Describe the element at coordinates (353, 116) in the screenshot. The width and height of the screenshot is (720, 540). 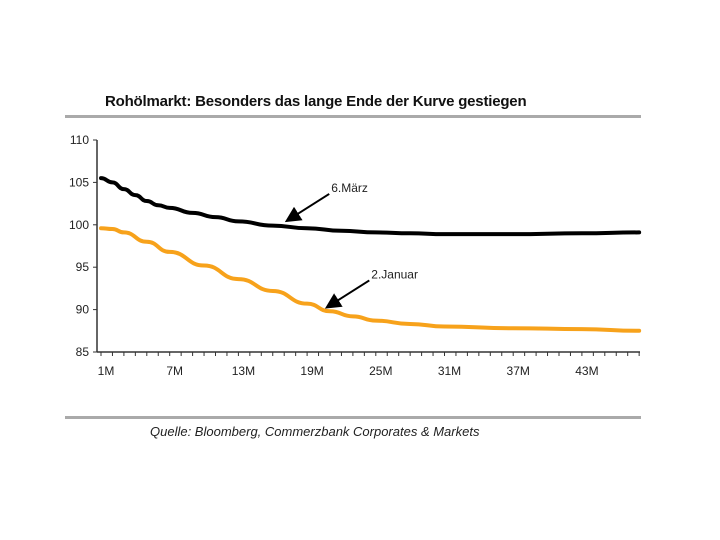
I see `title-rule` at that location.